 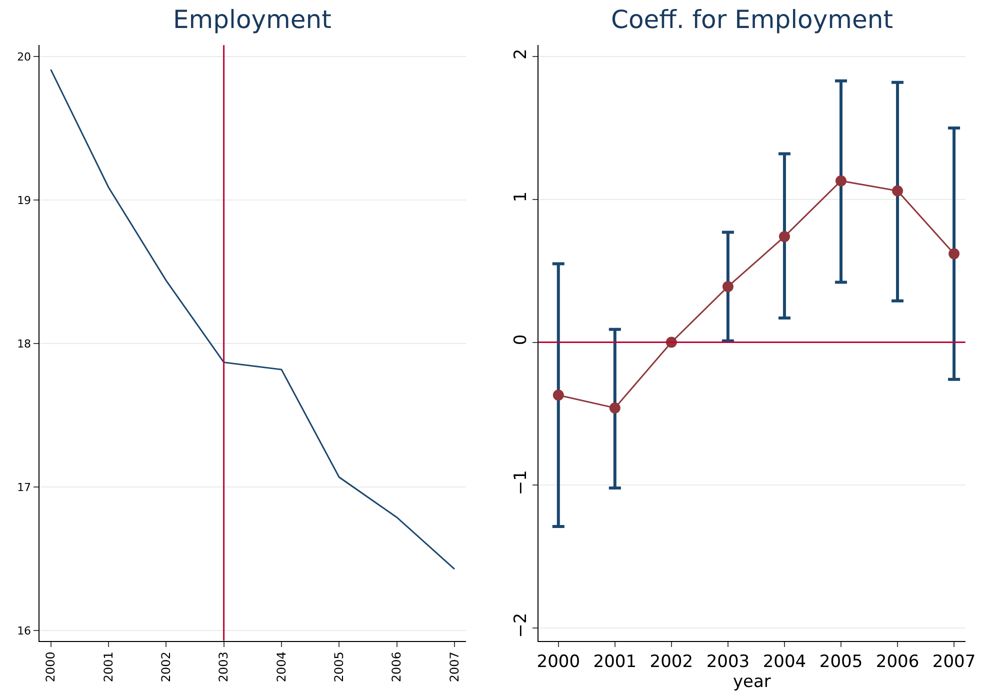 I want to click on y-tick-label: 0, so click(x=520, y=340).